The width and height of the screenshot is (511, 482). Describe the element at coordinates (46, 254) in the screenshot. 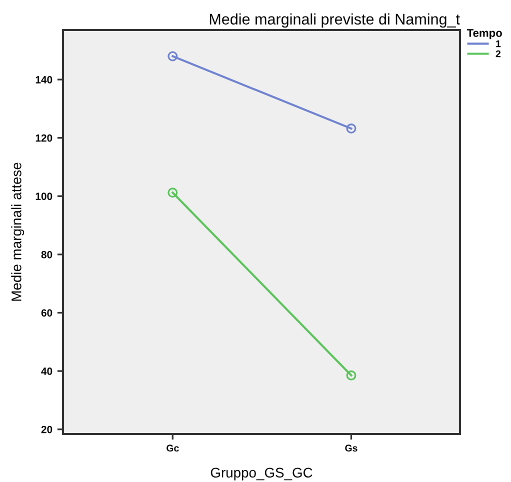

I see `y-tick-label: 80` at that location.